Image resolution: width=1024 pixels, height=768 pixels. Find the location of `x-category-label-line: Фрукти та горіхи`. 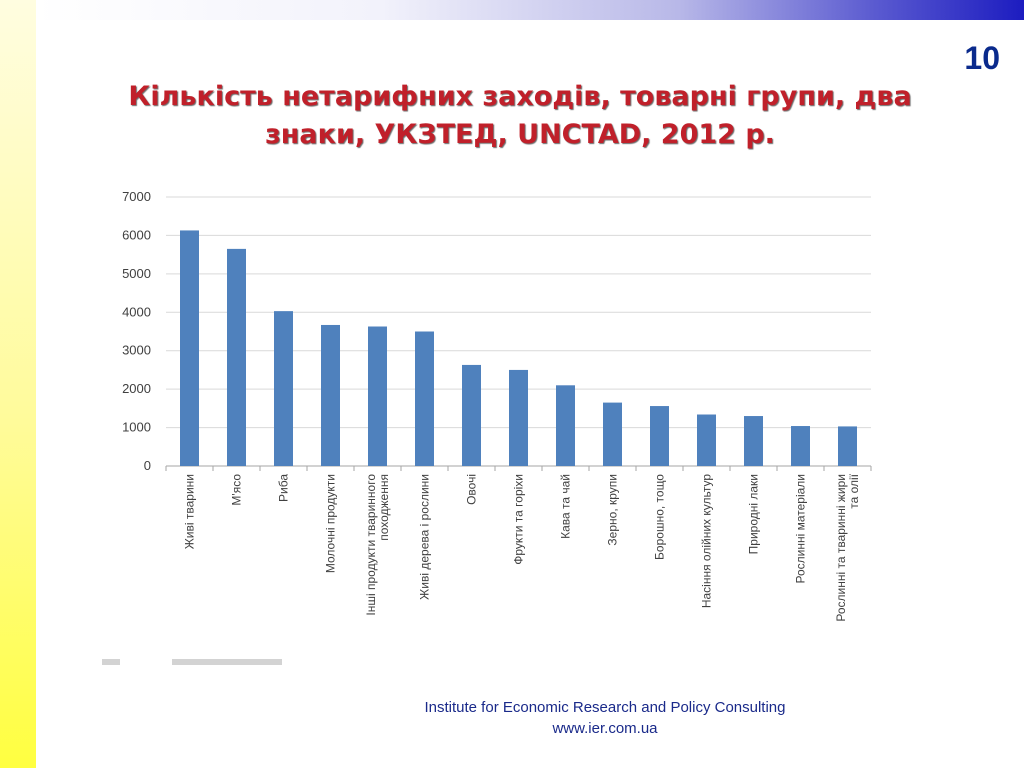

x-category-label-line: Фрукти та горіхи is located at coordinates (519, 519).